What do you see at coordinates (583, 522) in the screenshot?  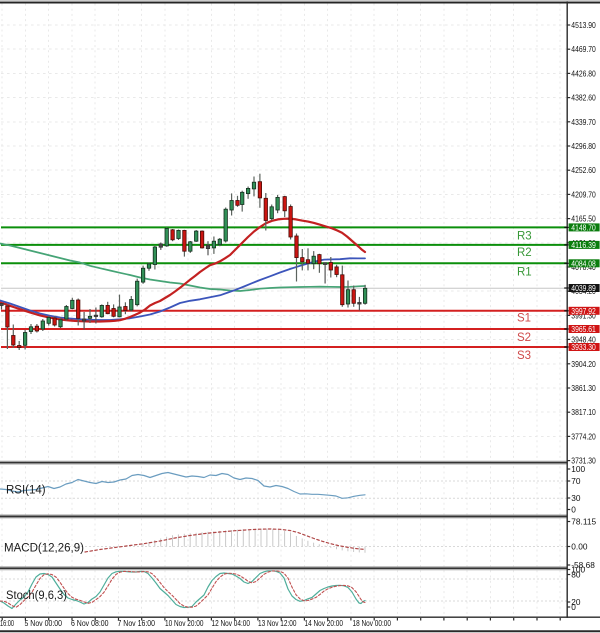 I see `svg-text: 78.115` at bounding box center [583, 522].